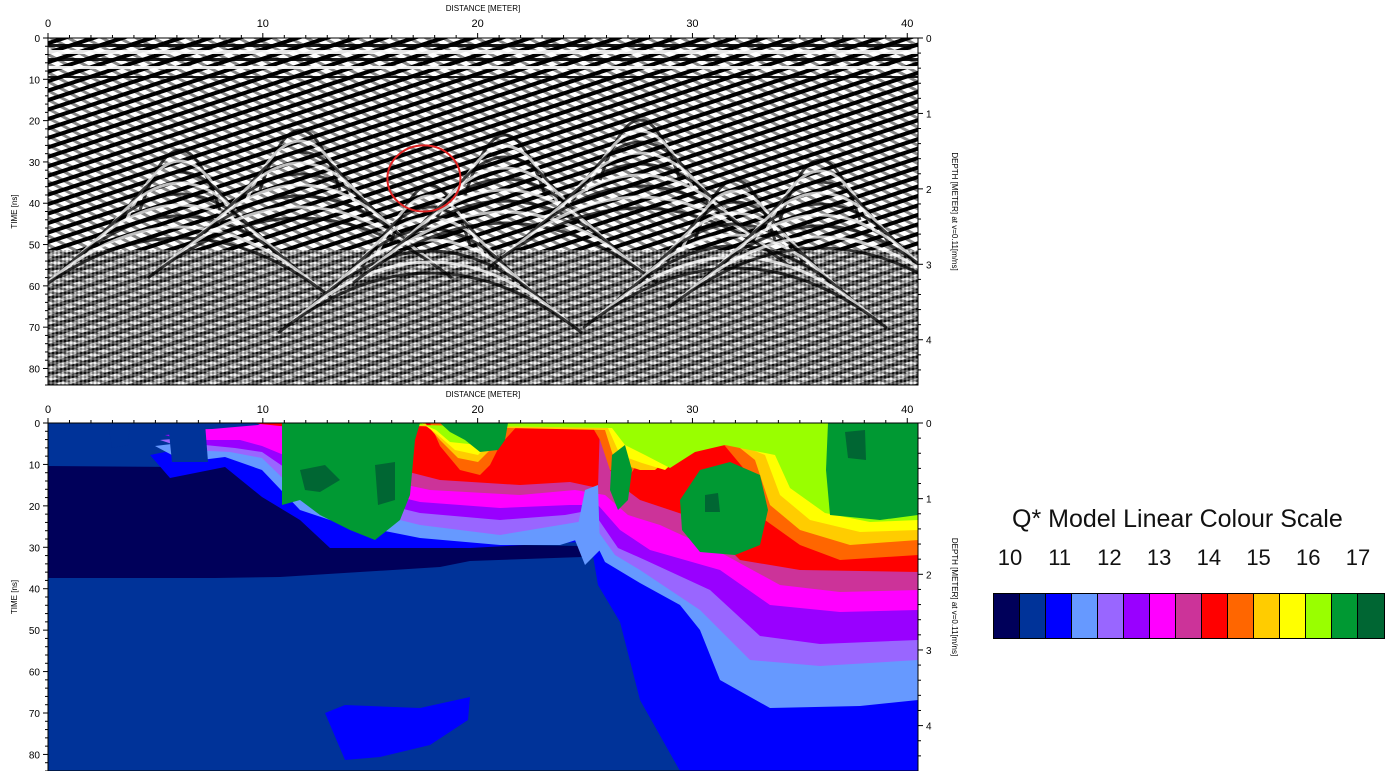 This screenshot has height=771, width=1397. I want to click on legend-colour-bar, so click(1189, 616).